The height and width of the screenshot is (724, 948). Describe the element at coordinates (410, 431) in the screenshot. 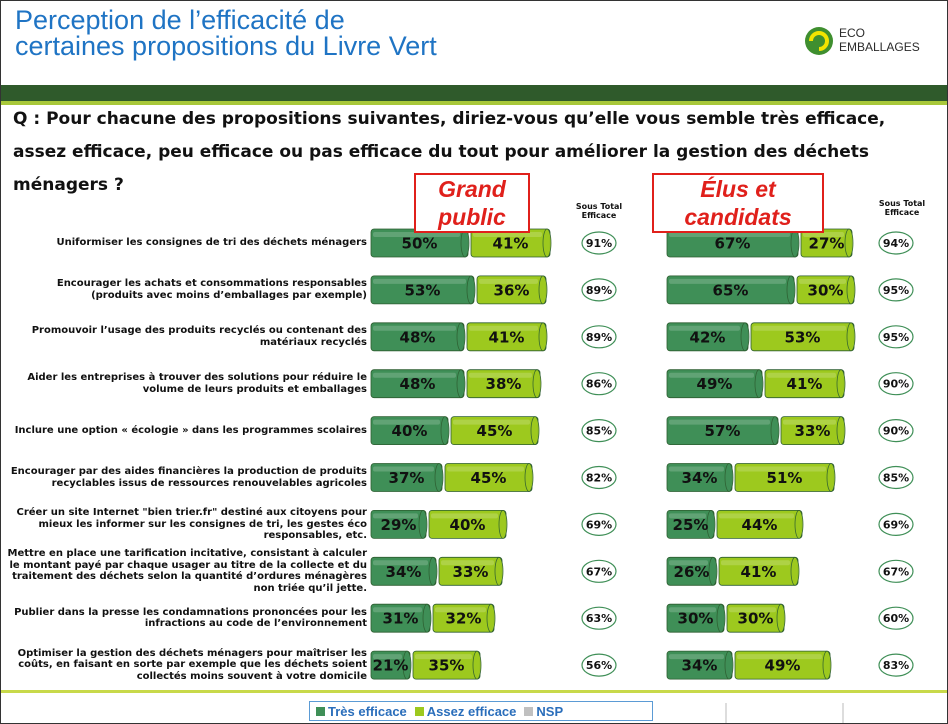

I see `bar-value-label: 40%` at that location.